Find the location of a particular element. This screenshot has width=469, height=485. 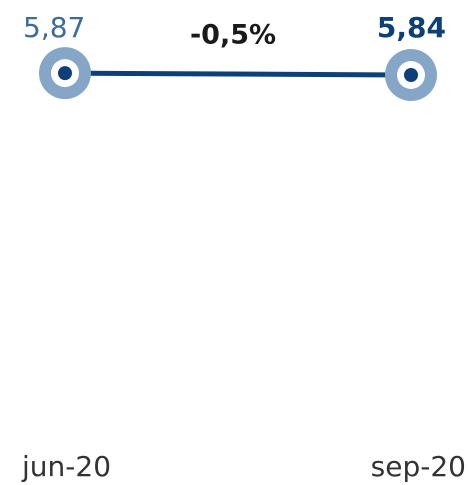

line is located at coordinates (238, 74).